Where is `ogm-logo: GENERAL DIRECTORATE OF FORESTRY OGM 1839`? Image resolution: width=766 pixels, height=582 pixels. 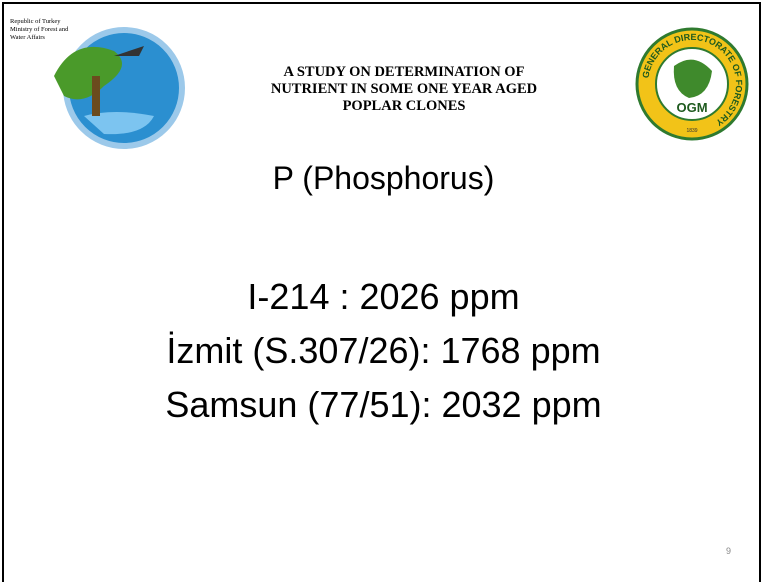 ogm-logo: GENERAL DIRECTORATE OF FORESTRY OGM 1839 is located at coordinates (692, 84).